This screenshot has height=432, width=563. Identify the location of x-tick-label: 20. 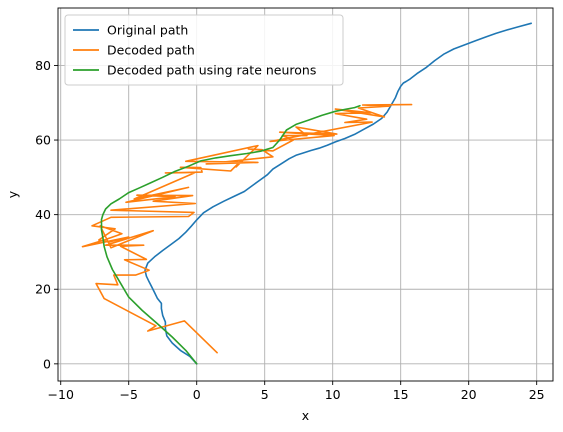
(469, 394).